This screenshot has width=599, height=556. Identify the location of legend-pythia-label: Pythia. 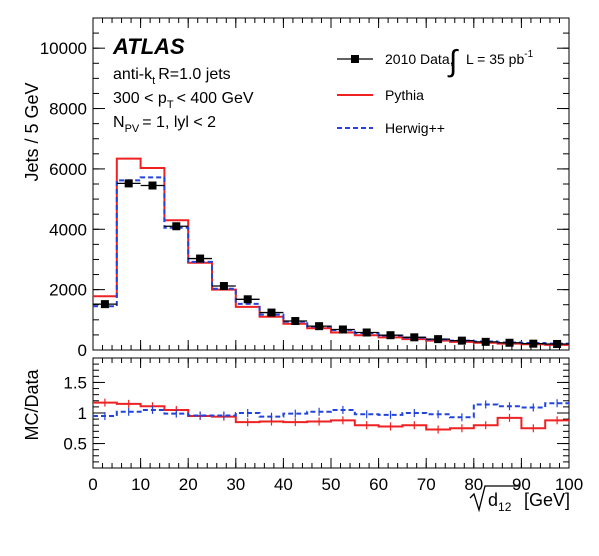
(404, 95).